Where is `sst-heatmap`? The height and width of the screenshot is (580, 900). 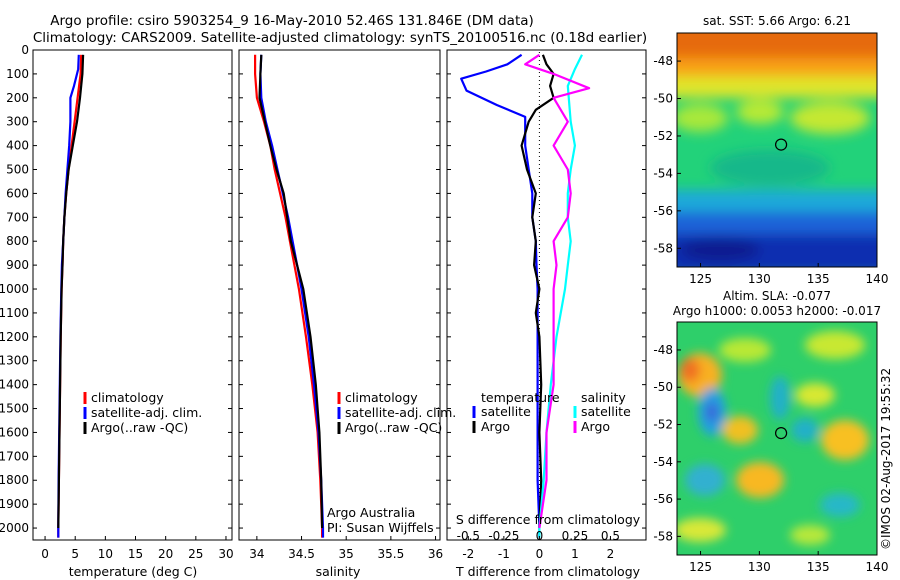
sst-heatmap is located at coordinates (777, 150).